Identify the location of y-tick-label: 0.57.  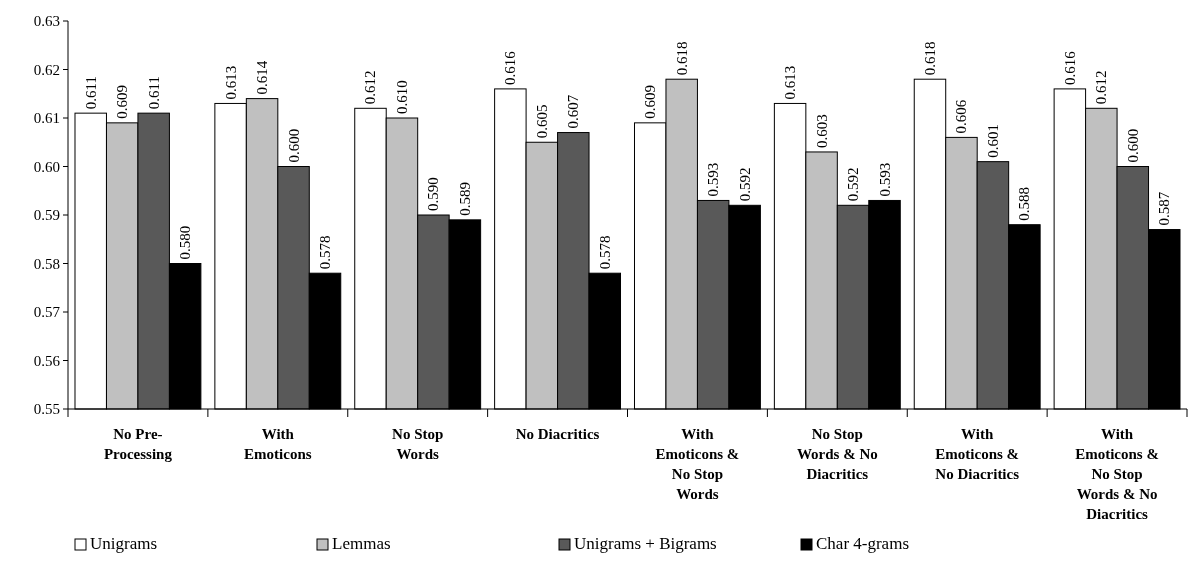
(47, 312).